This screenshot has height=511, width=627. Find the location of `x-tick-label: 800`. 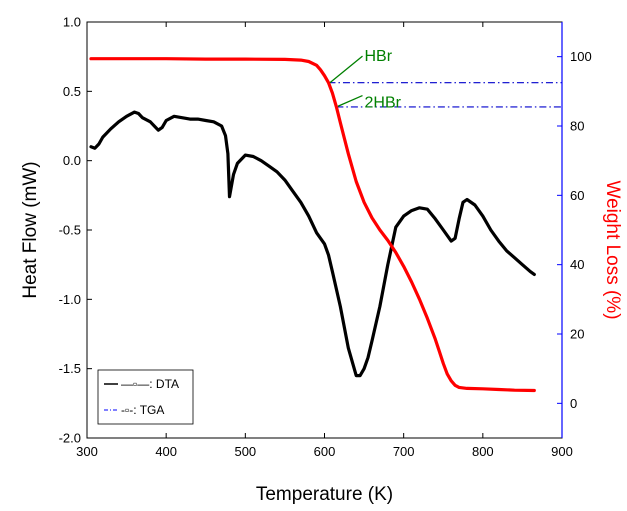

x-tick-label: 800 is located at coordinates (483, 451).